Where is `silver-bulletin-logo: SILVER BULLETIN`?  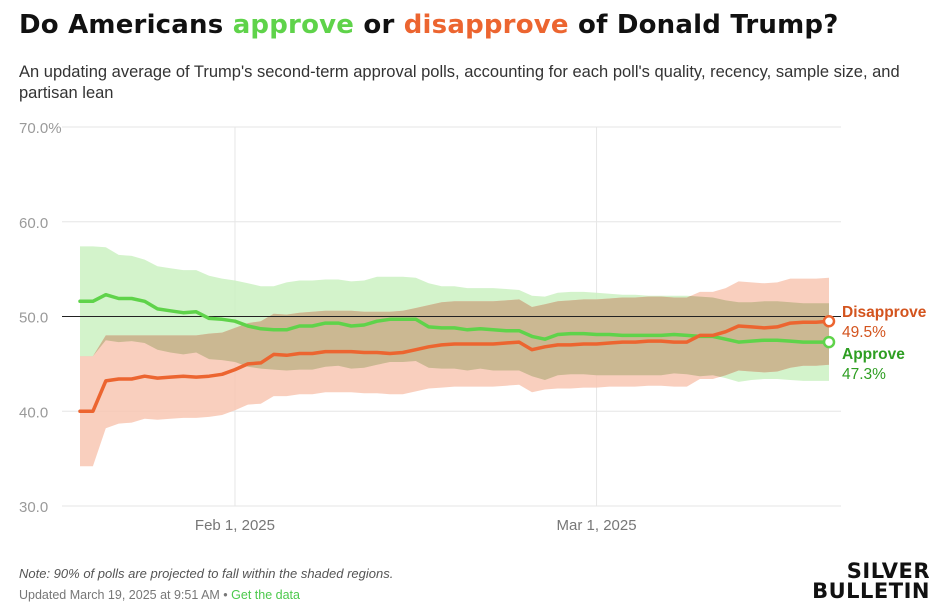
silver-bulletin-logo: SILVER BULLETIN is located at coordinates (871, 581).